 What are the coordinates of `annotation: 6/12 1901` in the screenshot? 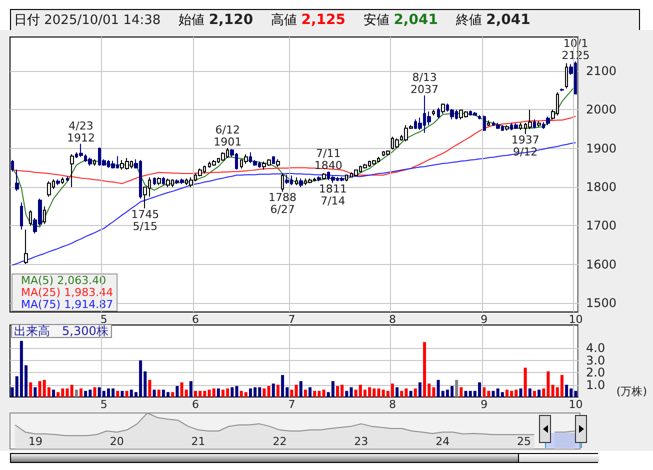 It's located at (228, 136).